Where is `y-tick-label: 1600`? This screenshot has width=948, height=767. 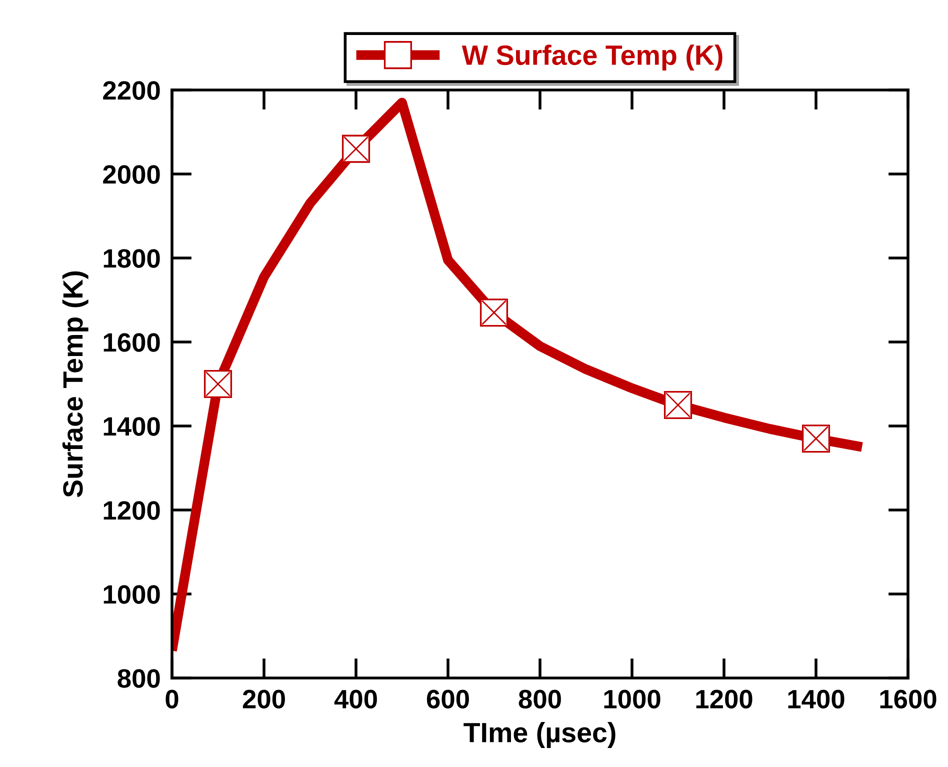 y-tick-label: 1600 is located at coordinates (132, 342).